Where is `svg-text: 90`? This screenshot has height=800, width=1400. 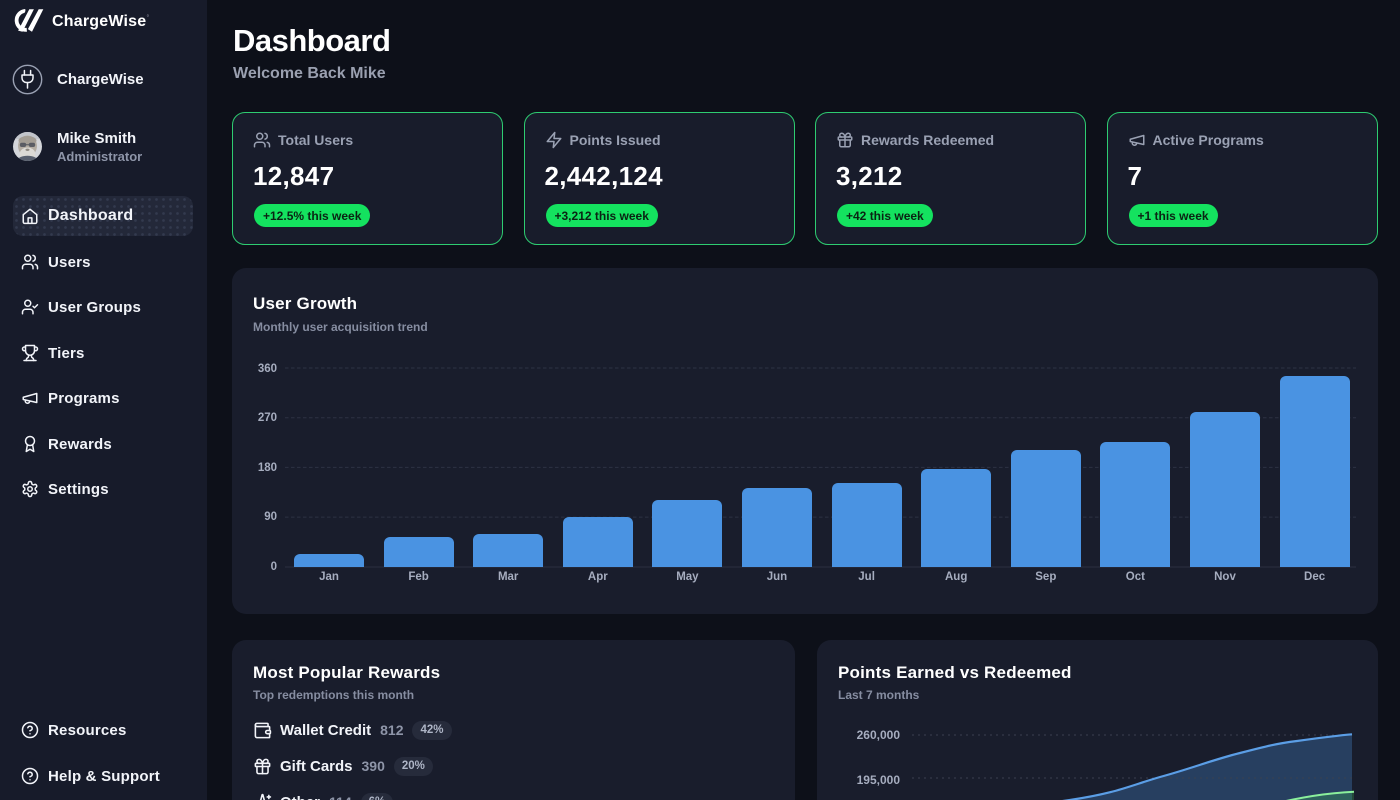
svg-text: 90 is located at coordinates (270, 517).